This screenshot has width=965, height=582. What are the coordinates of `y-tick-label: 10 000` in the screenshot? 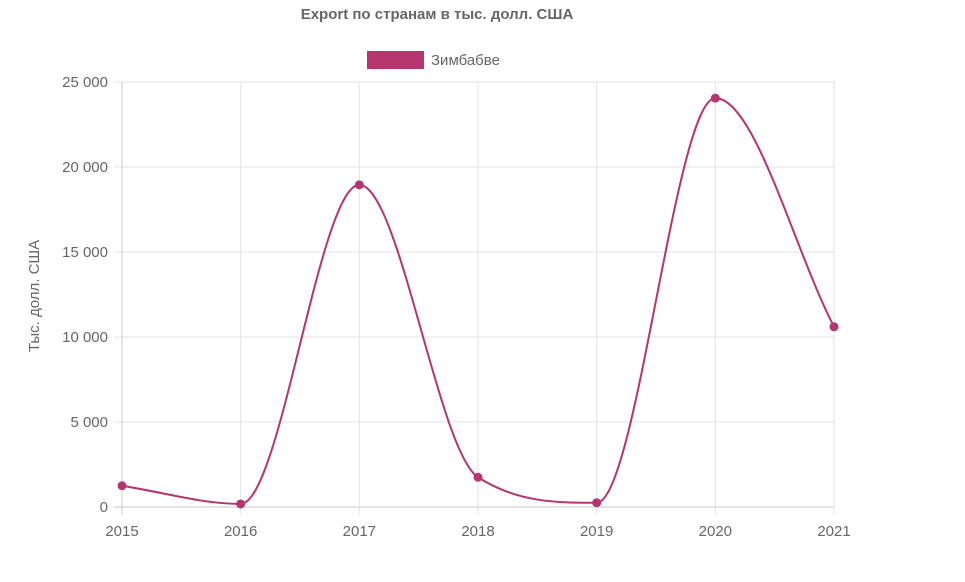 It's located at (85, 337).